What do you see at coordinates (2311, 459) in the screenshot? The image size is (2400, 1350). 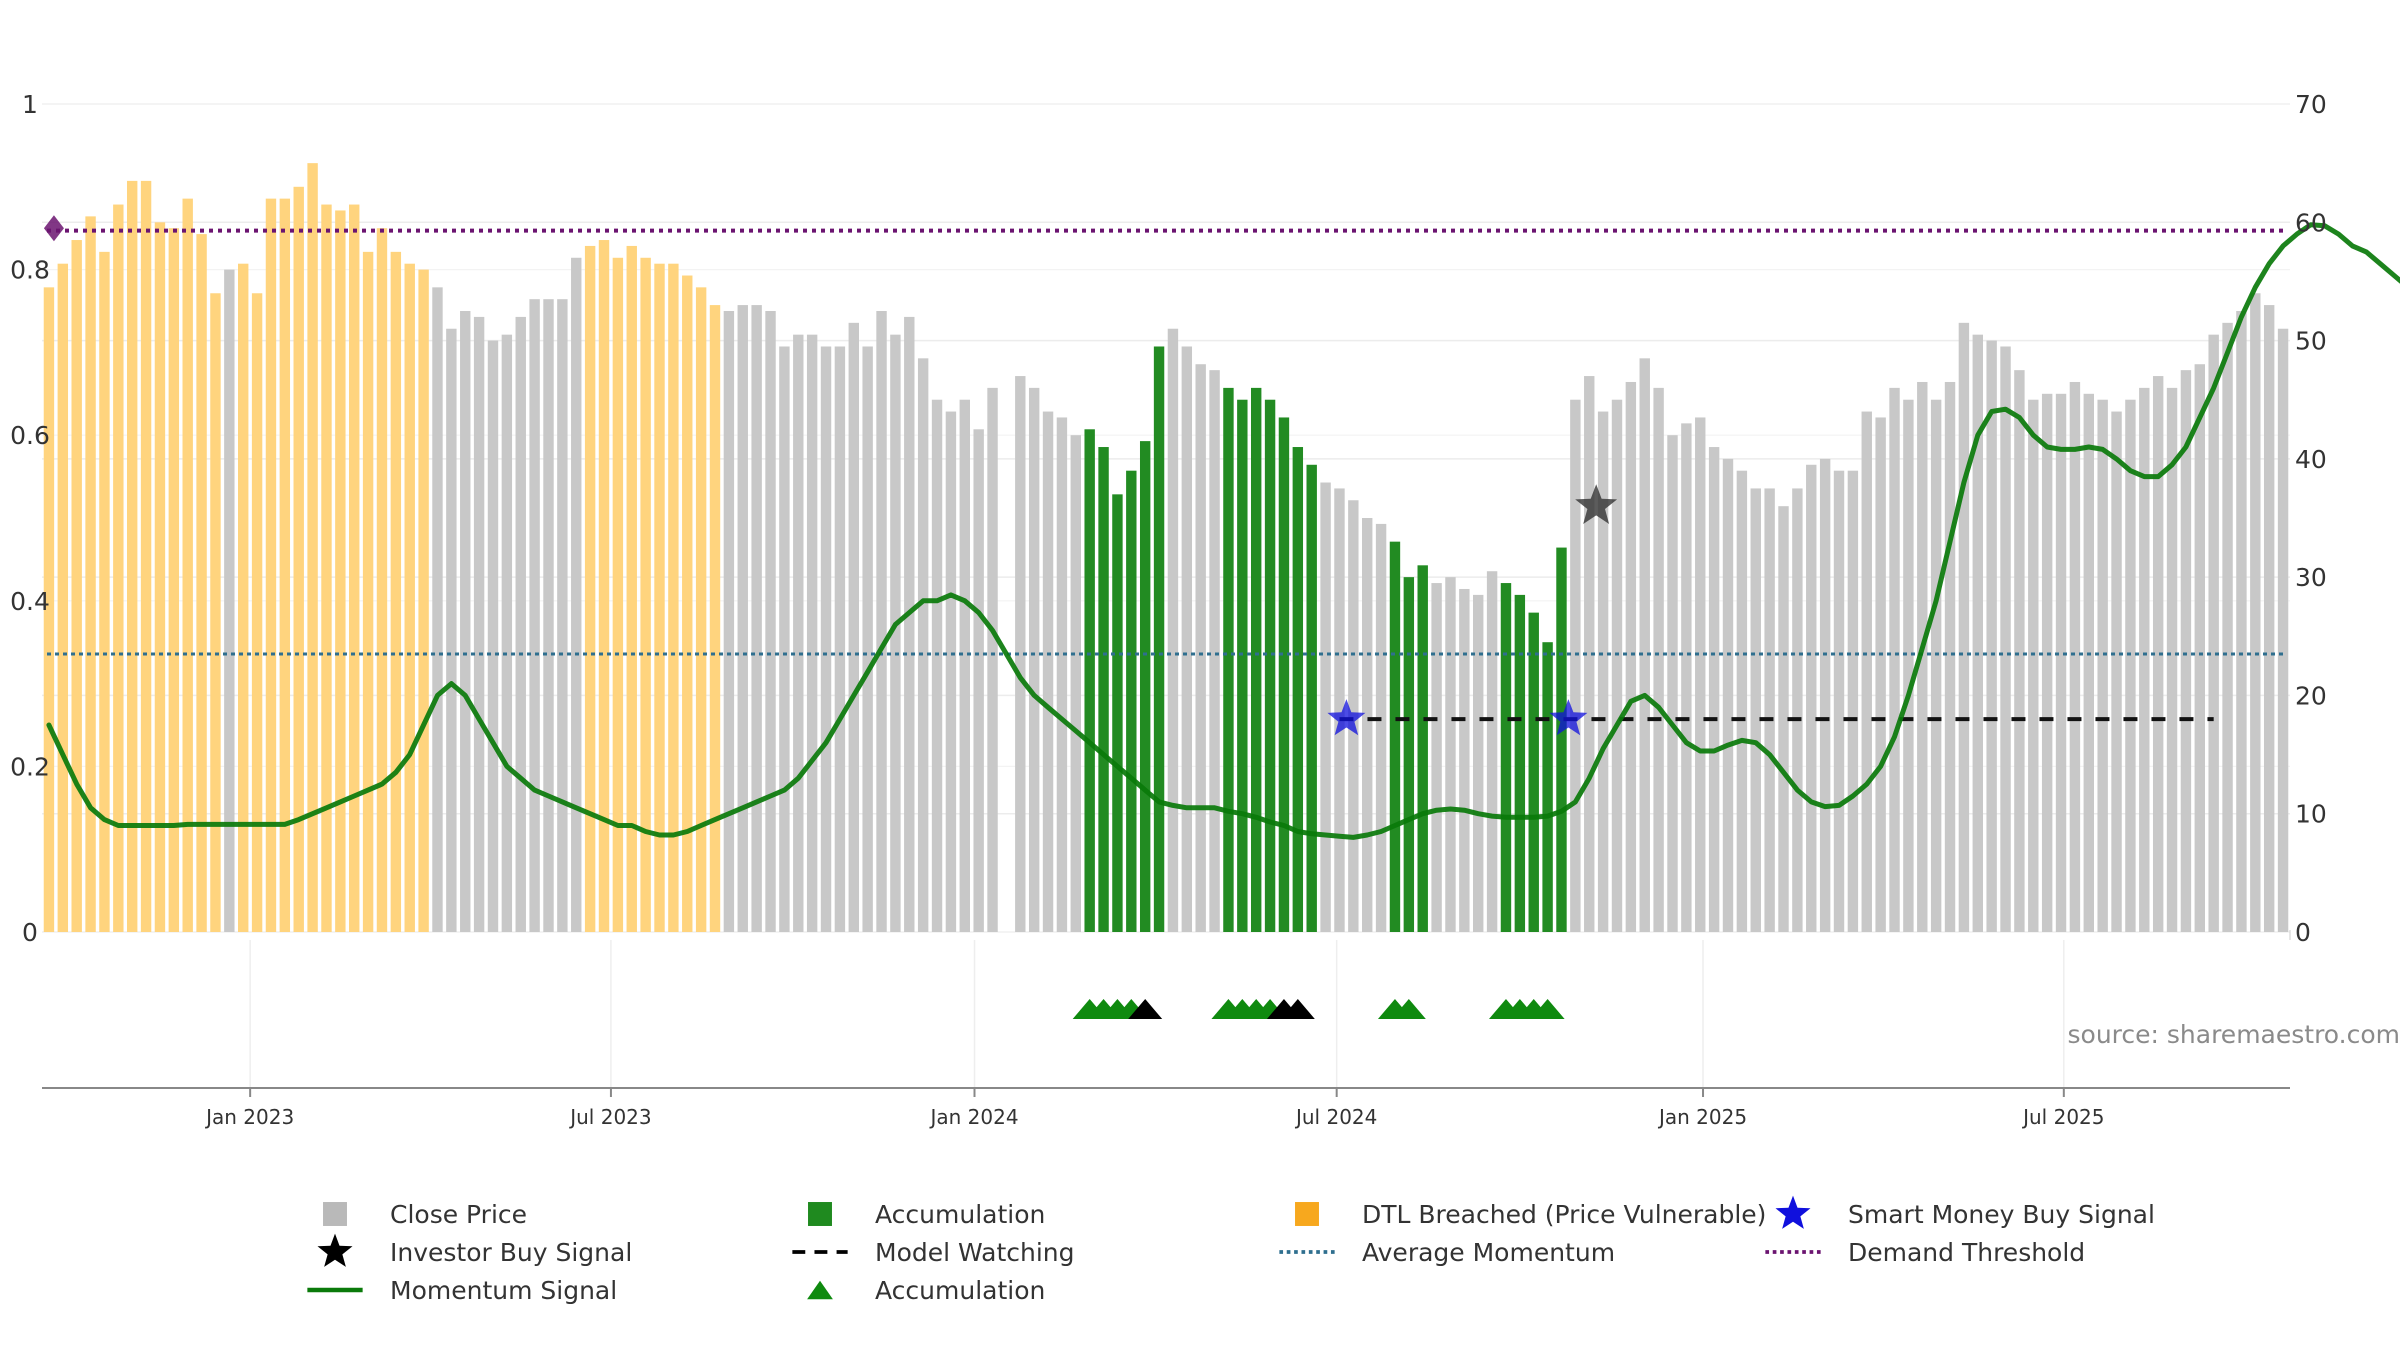 I see `y-right-tick-label: 40` at bounding box center [2311, 459].